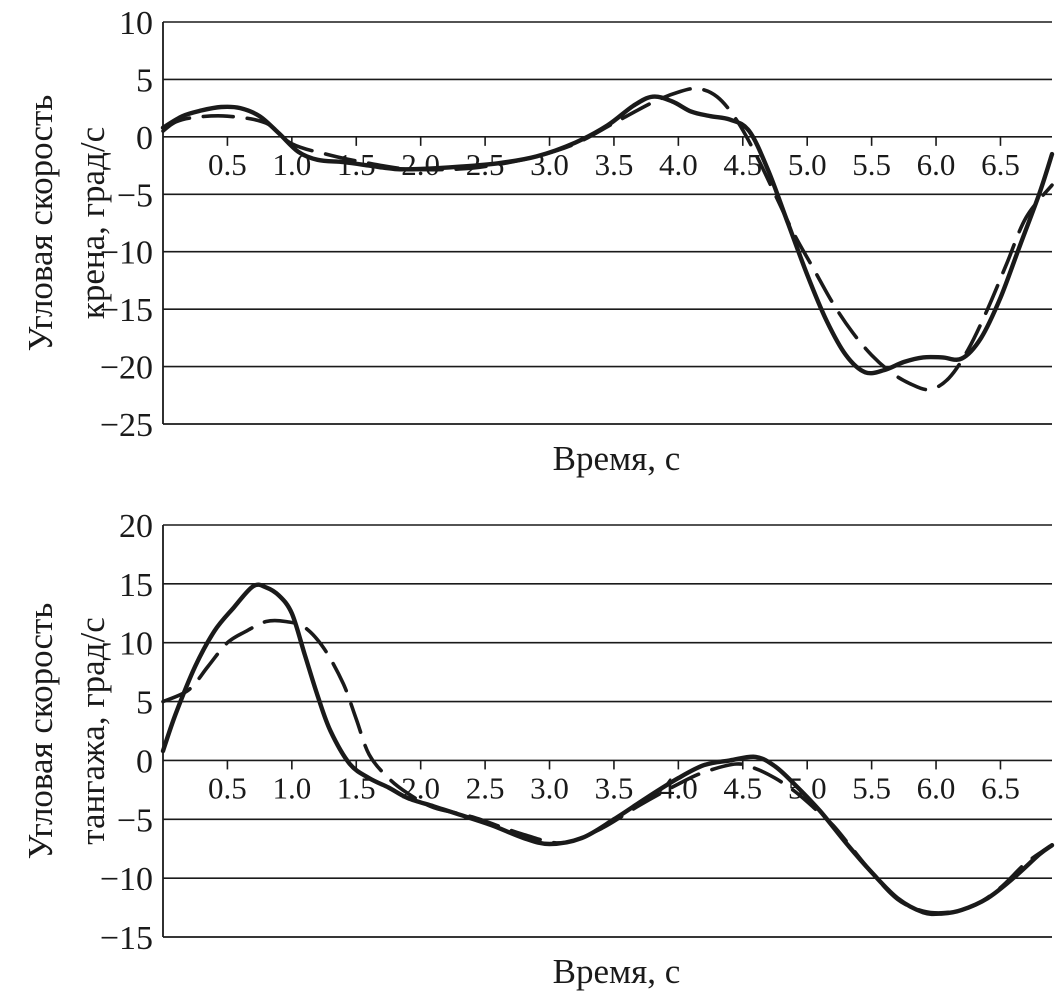 The width and height of the screenshot is (1059, 998). What do you see at coordinates (227, 787) in the screenshot?
I see `chart2-x-tick-label: 0.5` at bounding box center [227, 787].